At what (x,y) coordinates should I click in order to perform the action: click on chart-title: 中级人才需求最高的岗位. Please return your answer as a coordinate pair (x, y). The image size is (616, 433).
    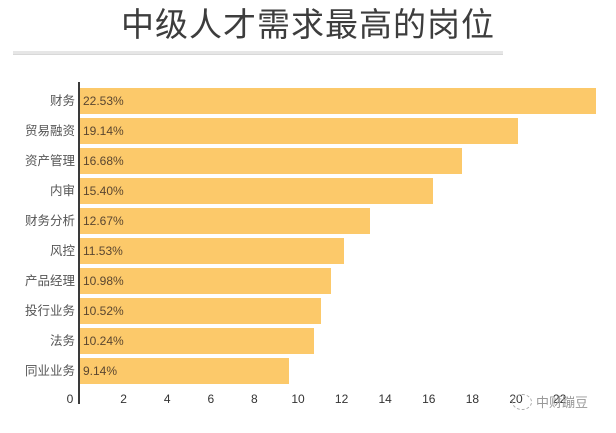
    Looking at the image, I should click on (308, 24).